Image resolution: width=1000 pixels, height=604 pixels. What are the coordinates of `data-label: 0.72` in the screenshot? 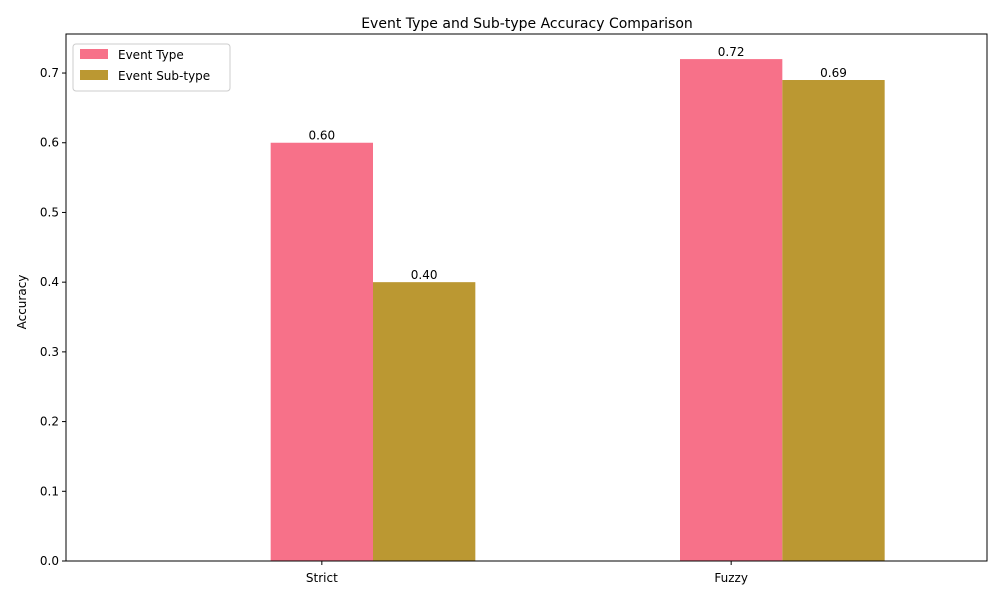 It's located at (731, 52).